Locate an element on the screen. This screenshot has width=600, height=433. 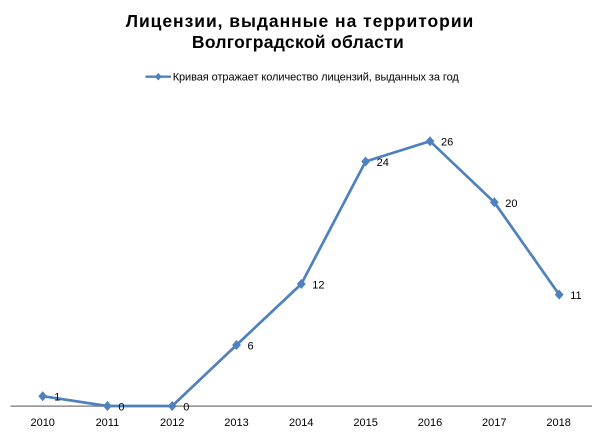
svg-text: 2010 is located at coordinates (42, 423).